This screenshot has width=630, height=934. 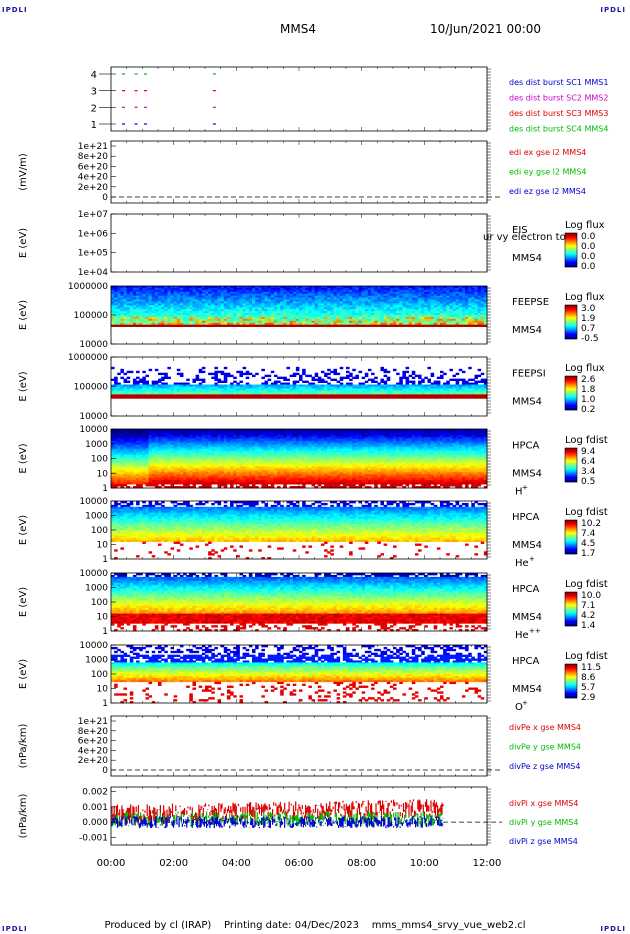 What do you see at coordinates (93, 417) in the screenshot?
I see `feepsi-y-tick-label: 10000` at bounding box center [93, 417].